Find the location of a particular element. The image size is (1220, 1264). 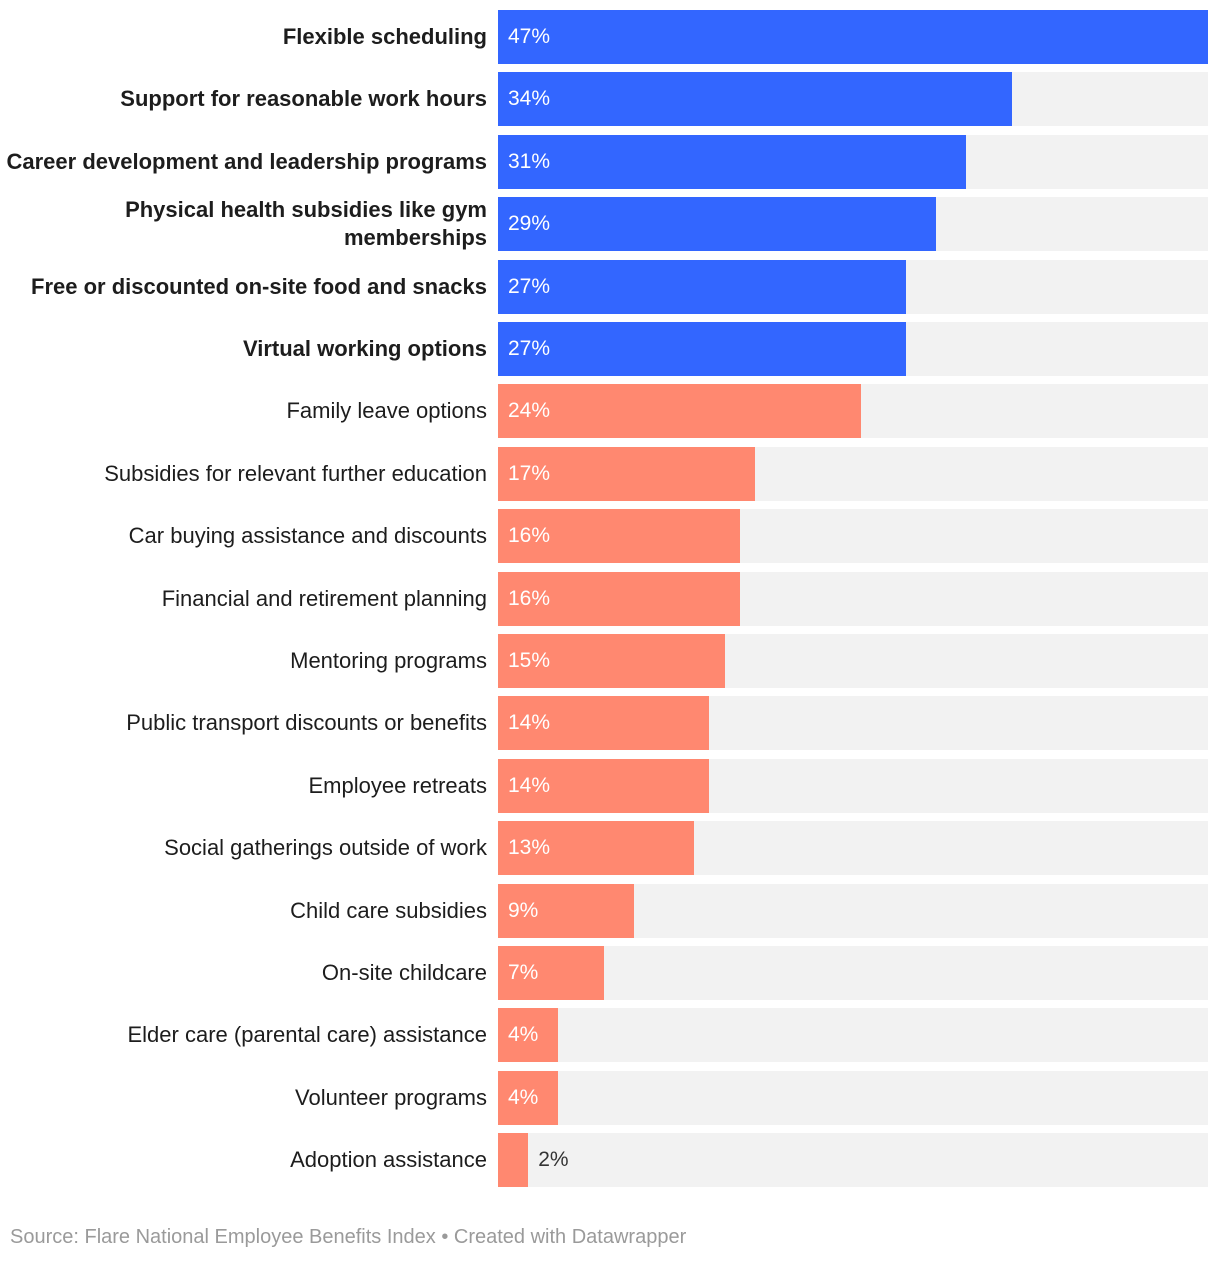

category-label: Social gatherings outside of work is located at coordinates (325, 848).